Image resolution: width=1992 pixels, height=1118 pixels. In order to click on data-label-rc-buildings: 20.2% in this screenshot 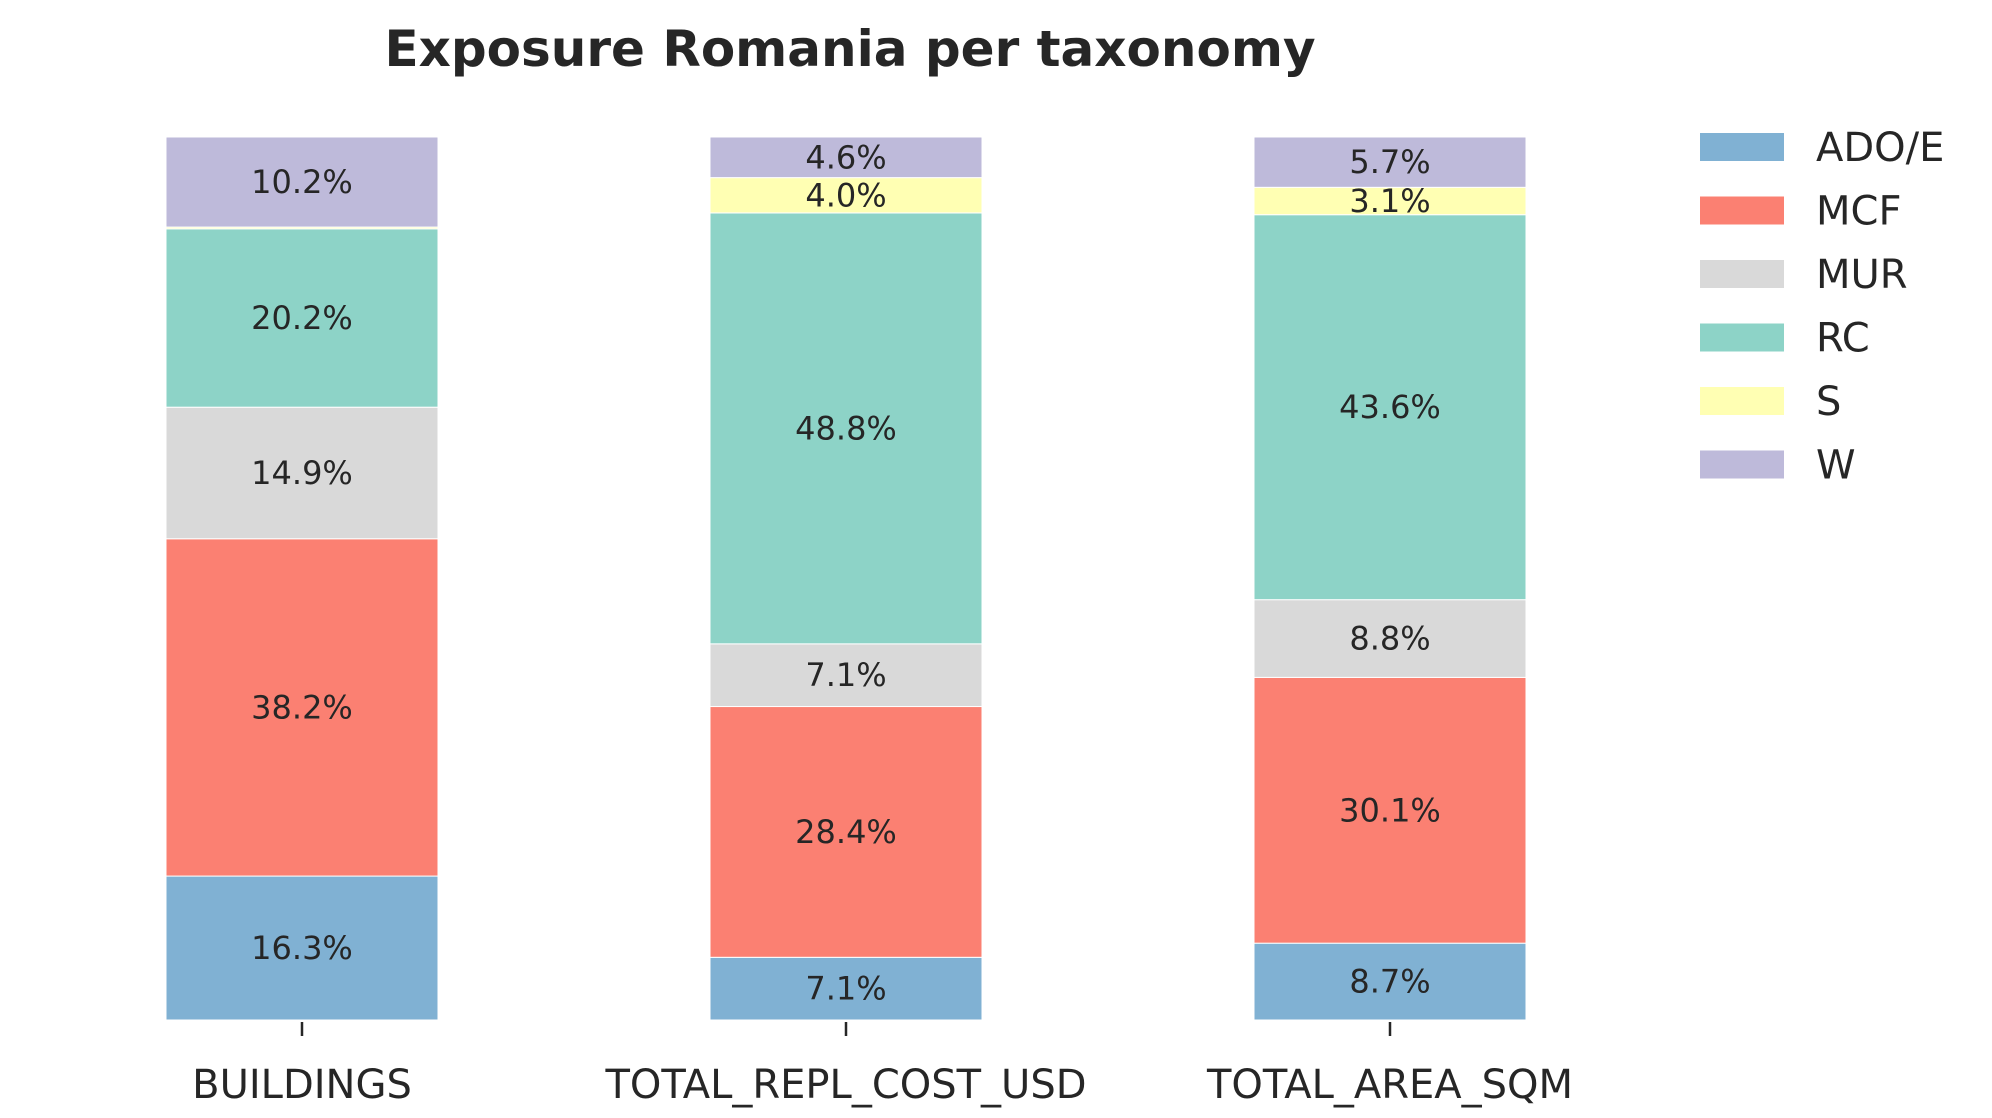, I will do `click(302, 318)`.